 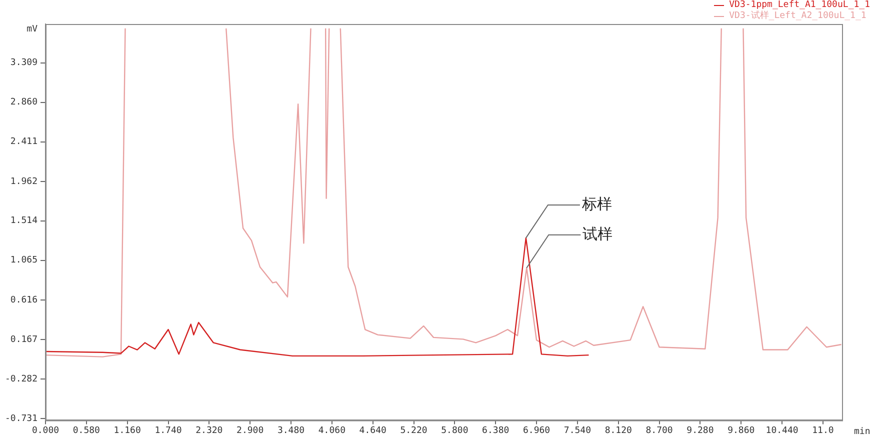 What do you see at coordinates (597, 233) in the screenshot?
I see `annotation: 试样` at bounding box center [597, 233].